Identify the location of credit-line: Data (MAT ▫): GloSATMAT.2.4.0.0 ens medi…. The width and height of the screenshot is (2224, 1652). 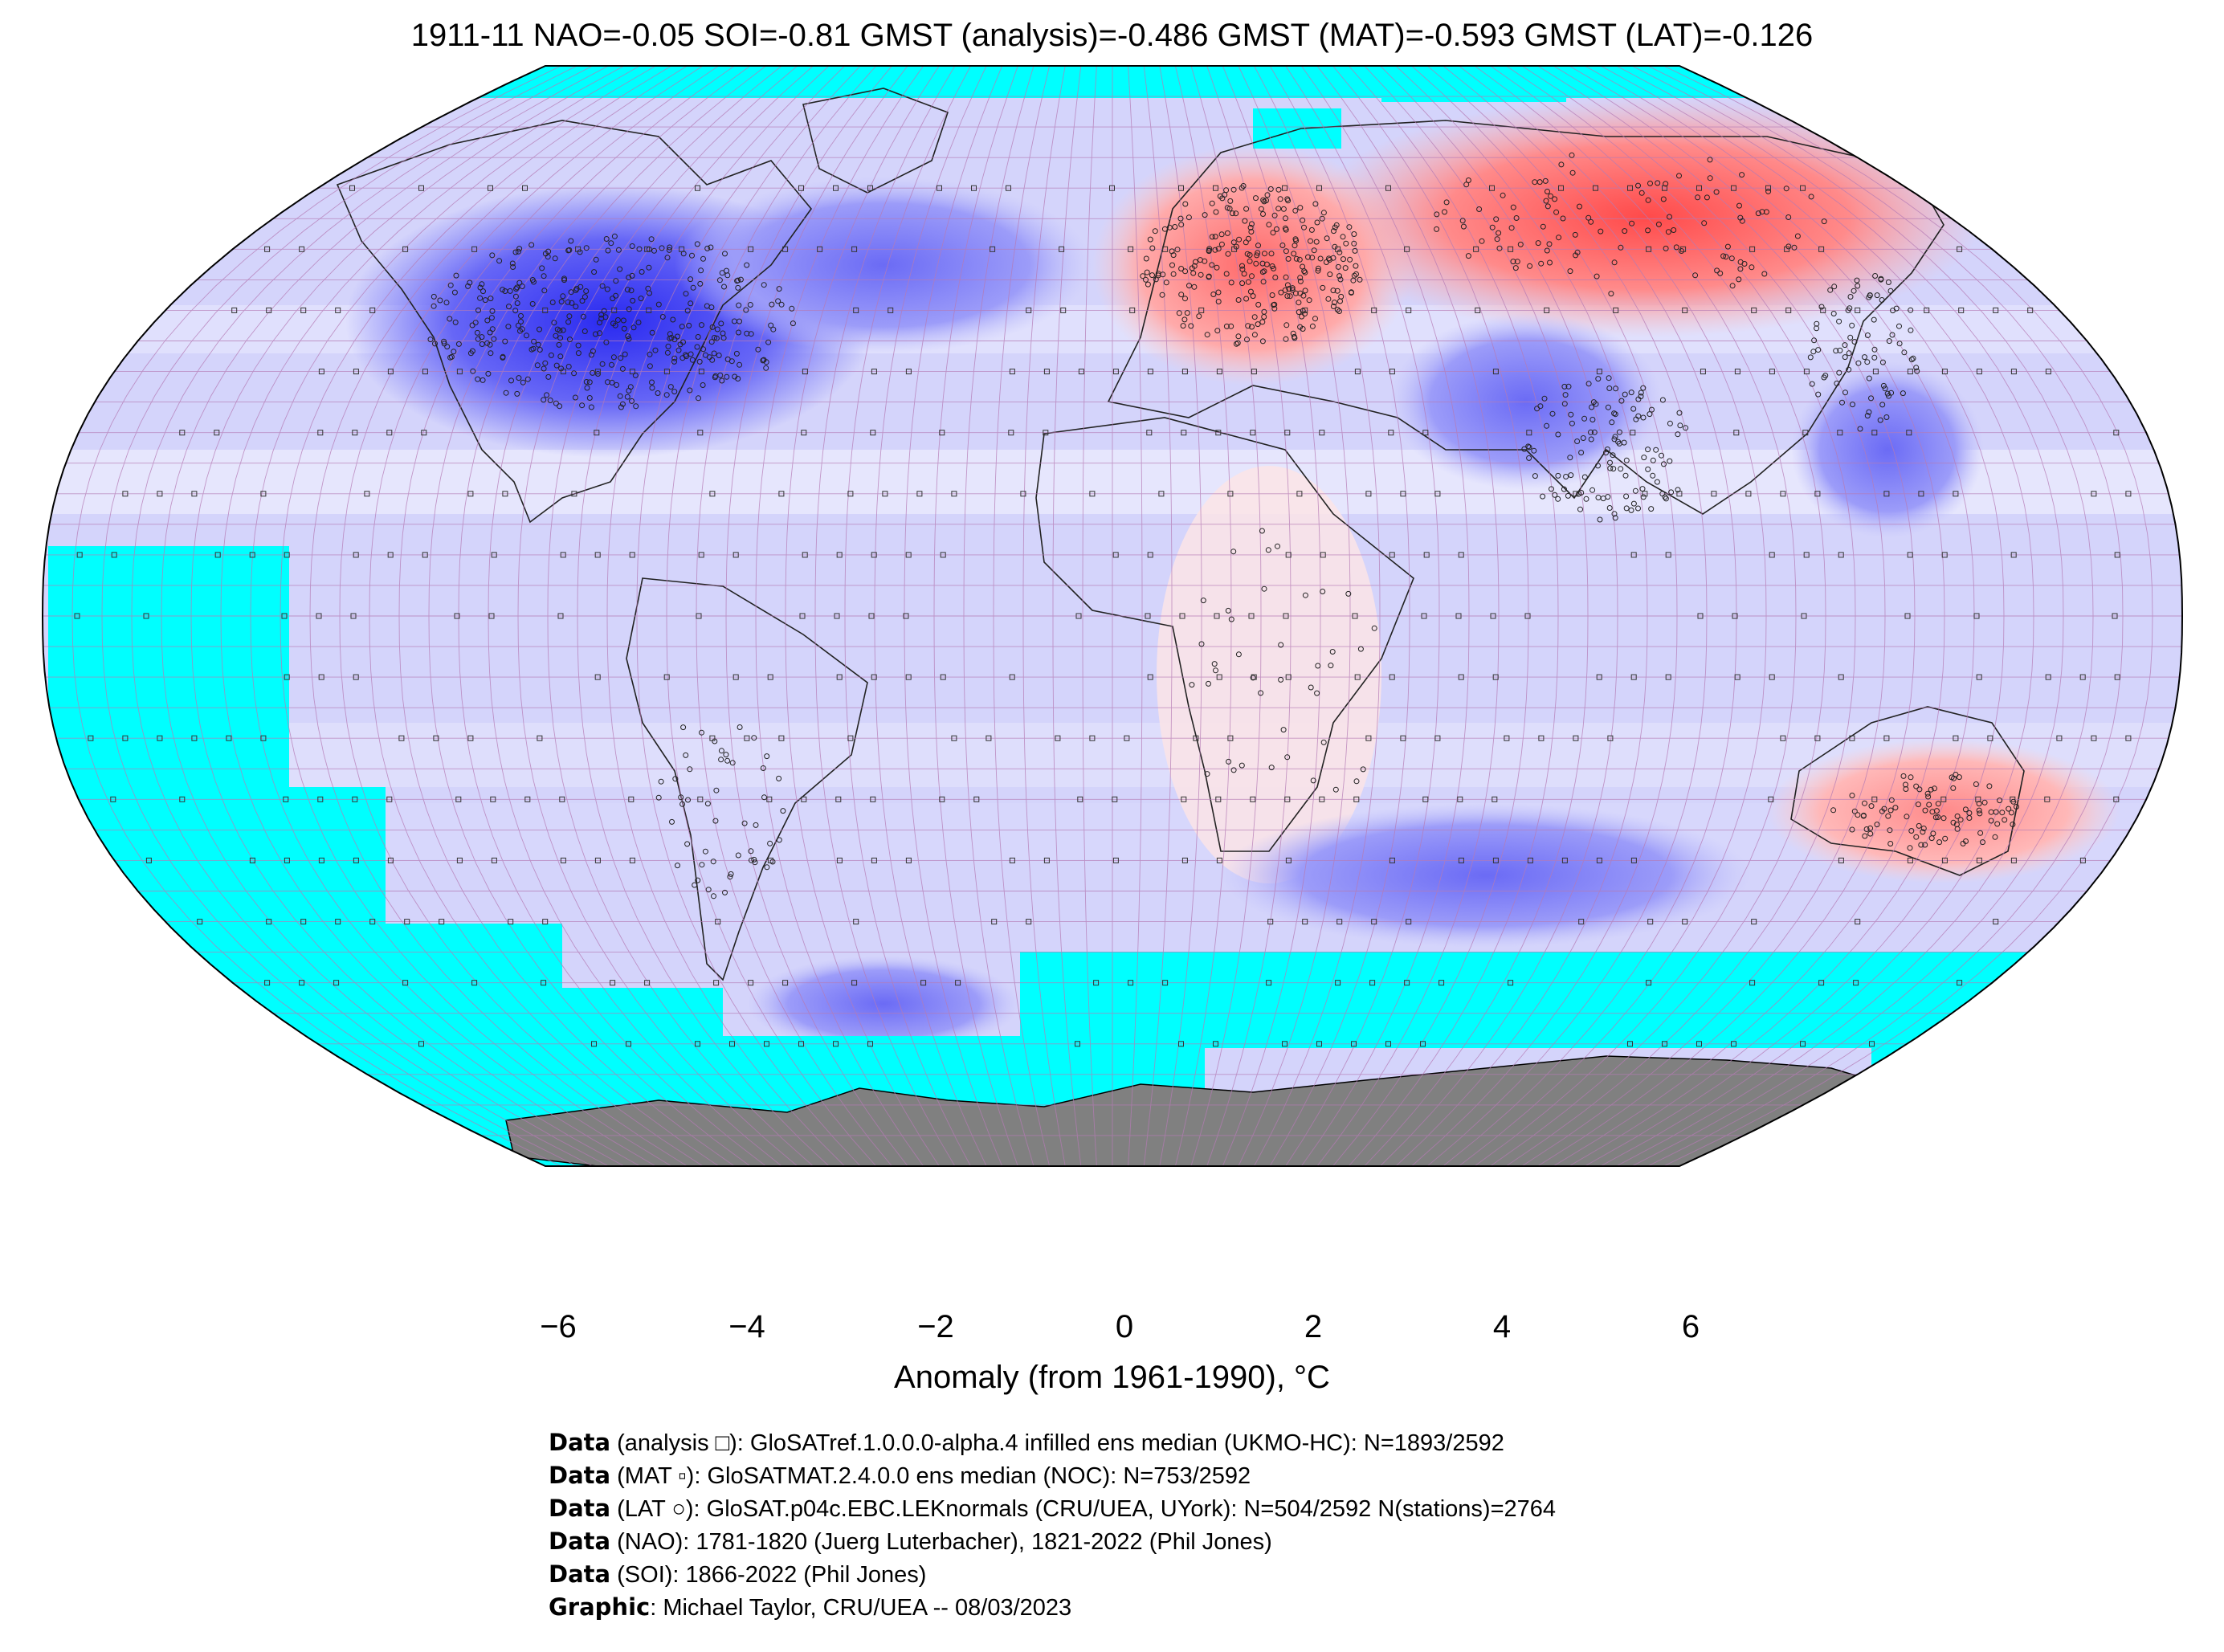
(1052, 1475).